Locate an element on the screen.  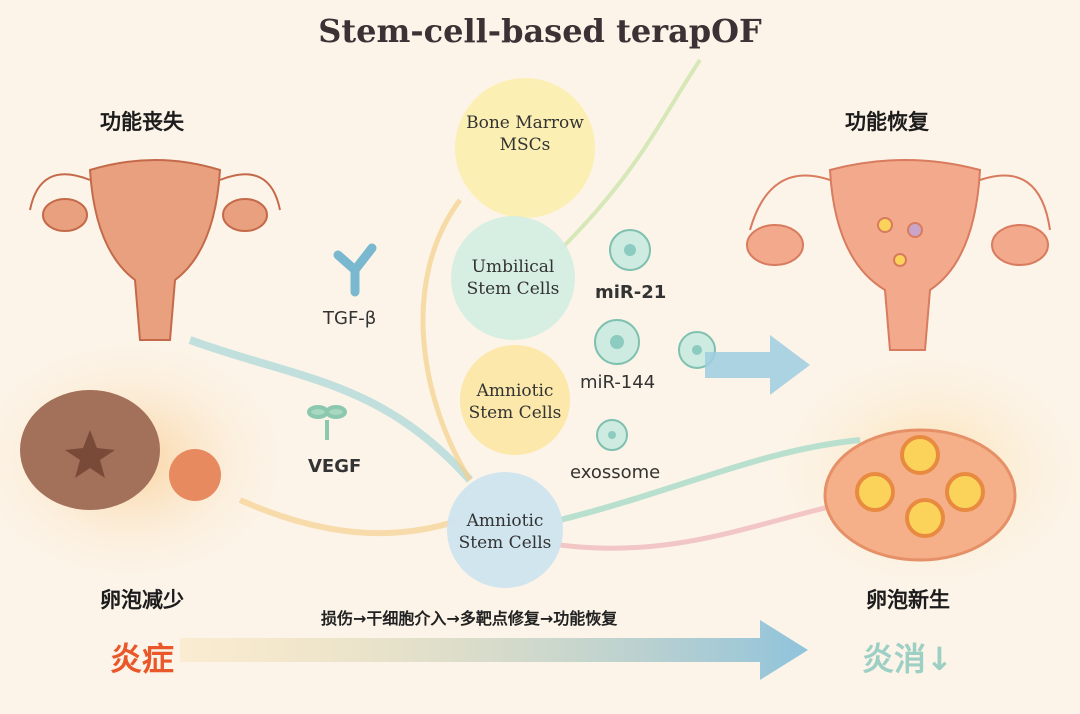
restored-uterus-icon is located at coordinates (898, 255).